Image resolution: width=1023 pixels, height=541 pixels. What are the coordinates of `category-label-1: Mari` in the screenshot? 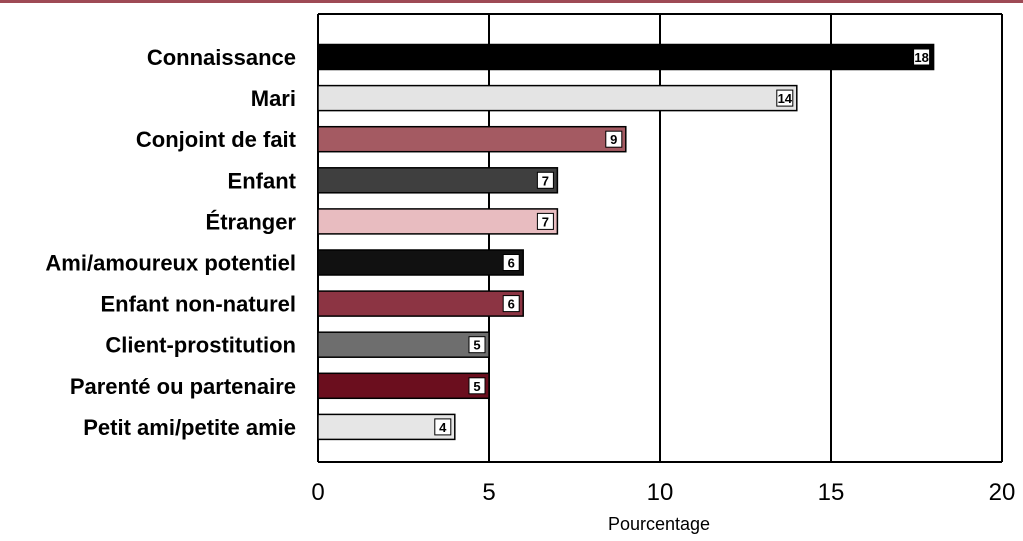 It's located at (273, 98).